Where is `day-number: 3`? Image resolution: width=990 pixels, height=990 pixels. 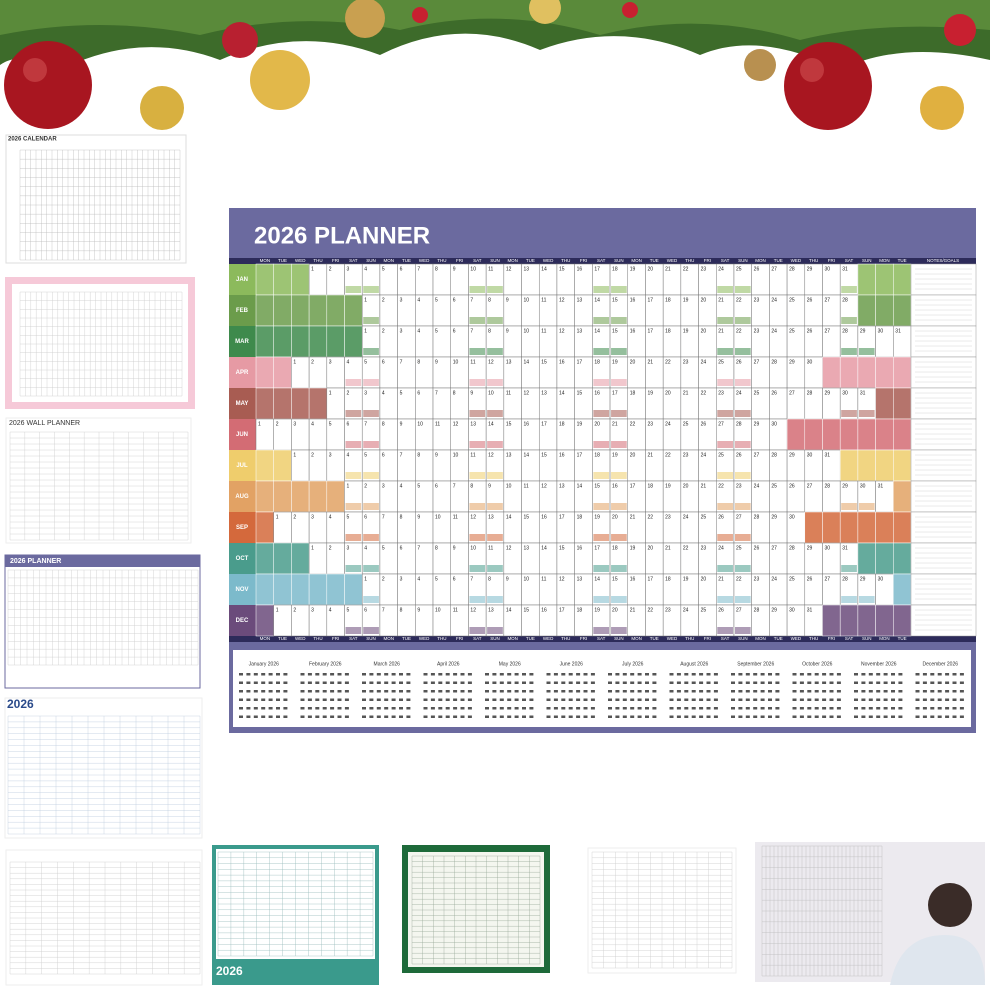 day-number: 3 is located at coordinates (401, 579).